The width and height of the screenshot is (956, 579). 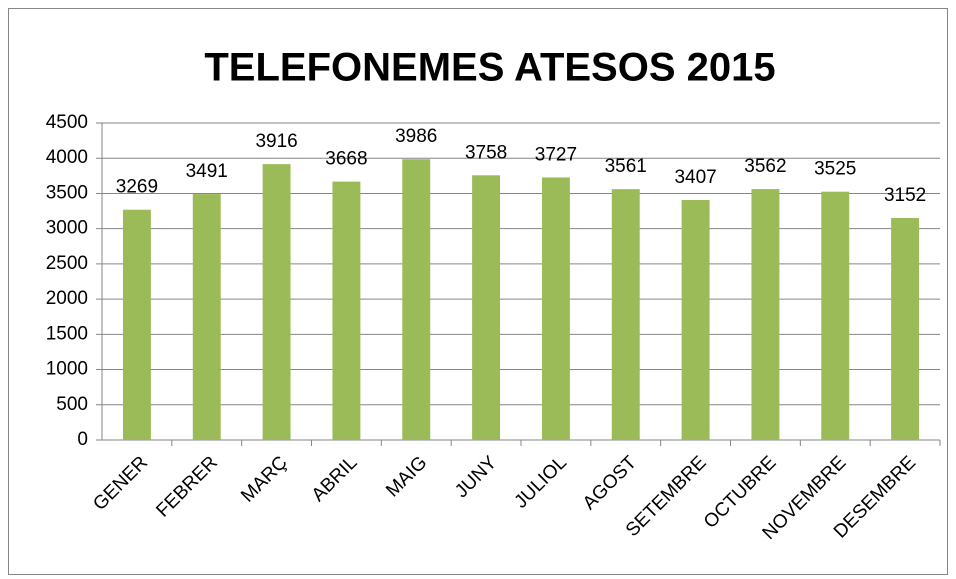 I want to click on data-label: 3916, so click(x=276, y=141).